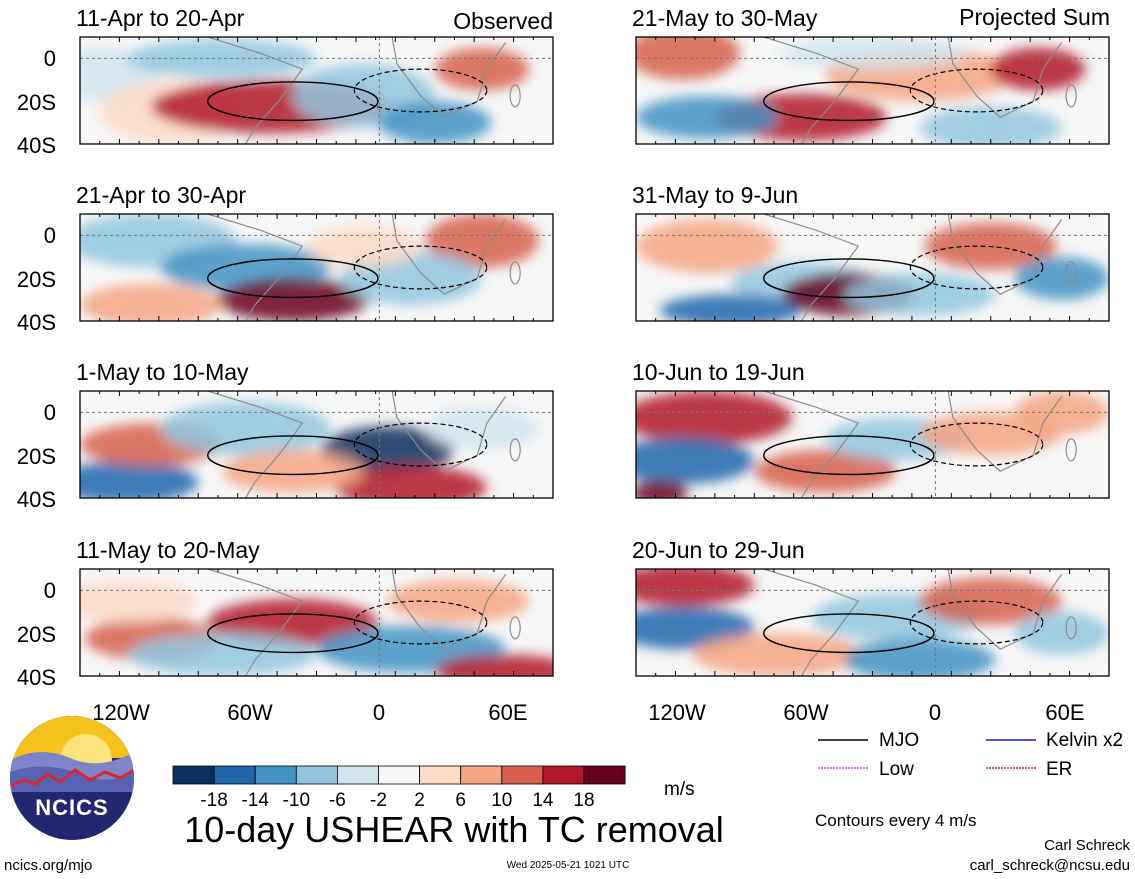 This screenshot has height=879, width=1135. I want to click on panel-title: 1-May to 10-May, so click(162, 372).